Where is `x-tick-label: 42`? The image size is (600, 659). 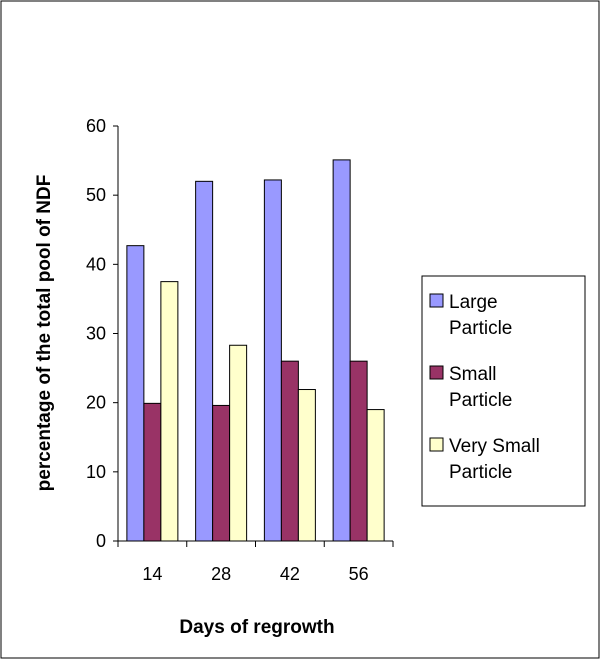
x-tick-label: 42 is located at coordinates (290, 574).